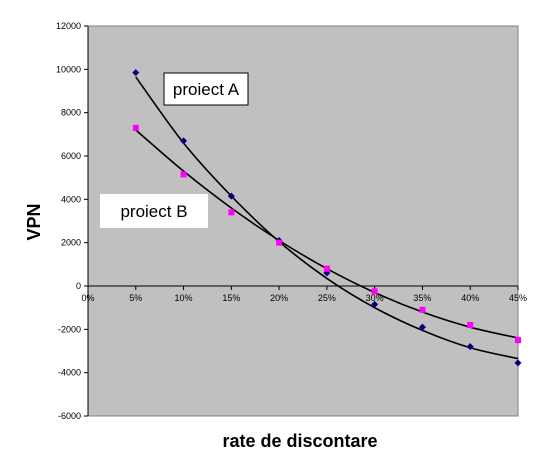 This screenshot has width=546, height=470. Describe the element at coordinates (69, 329) in the screenshot. I see `y-tick-label: -2000` at that location.